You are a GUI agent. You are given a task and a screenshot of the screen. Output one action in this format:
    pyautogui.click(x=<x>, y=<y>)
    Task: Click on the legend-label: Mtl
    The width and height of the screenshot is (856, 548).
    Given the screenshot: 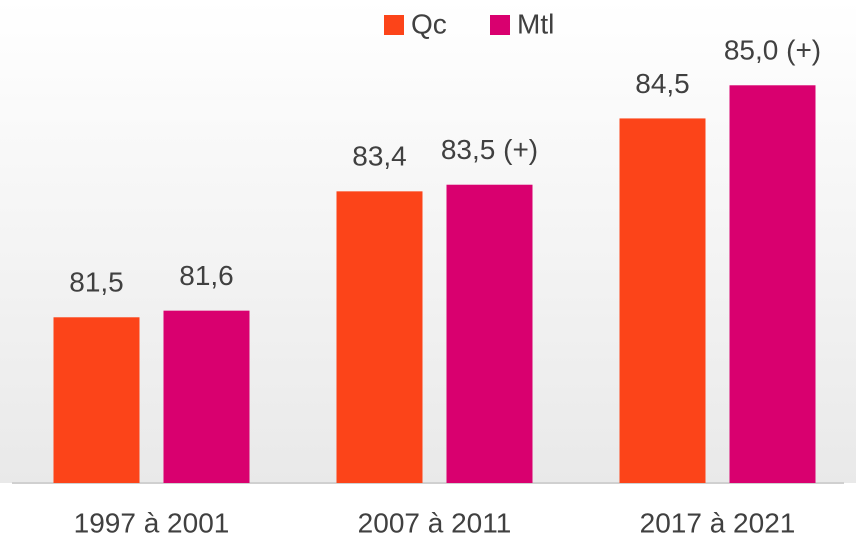 What is the action you would take?
    pyautogui.click(x=535, y=23)
    